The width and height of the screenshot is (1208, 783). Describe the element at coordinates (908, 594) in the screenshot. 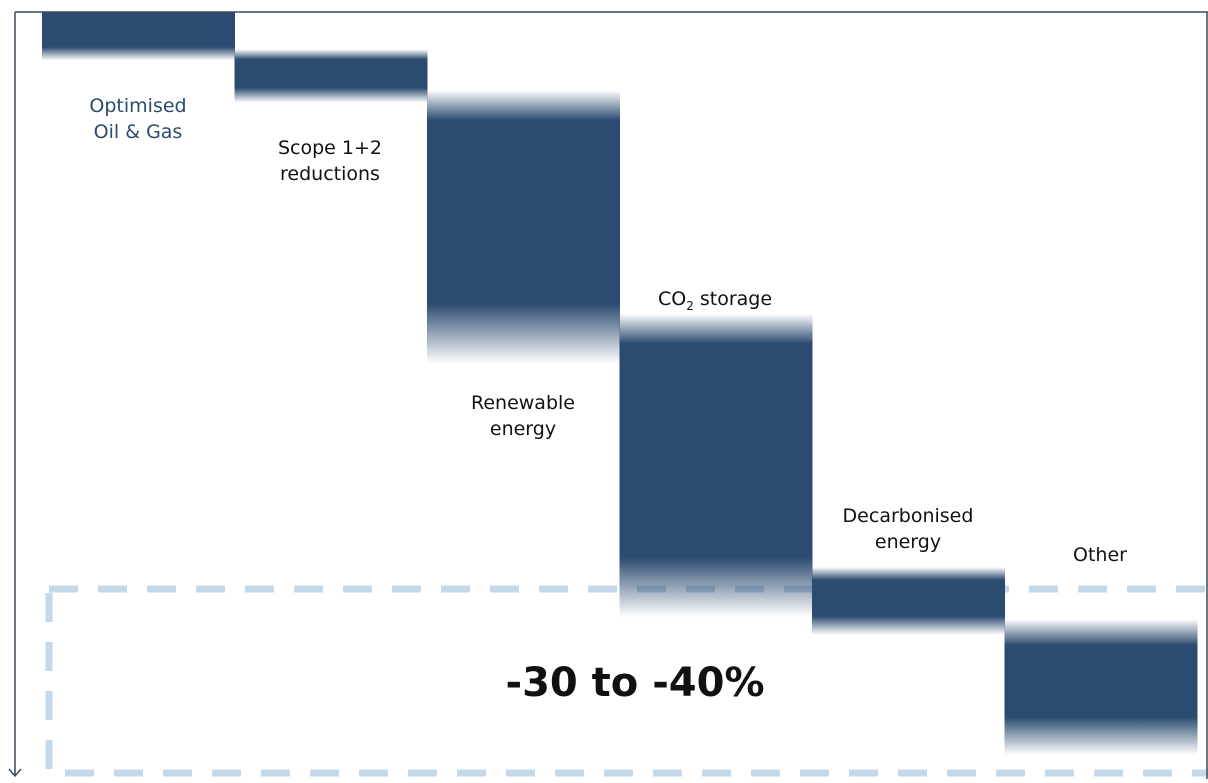

I see `bar-decarbonised-energy` at that location.